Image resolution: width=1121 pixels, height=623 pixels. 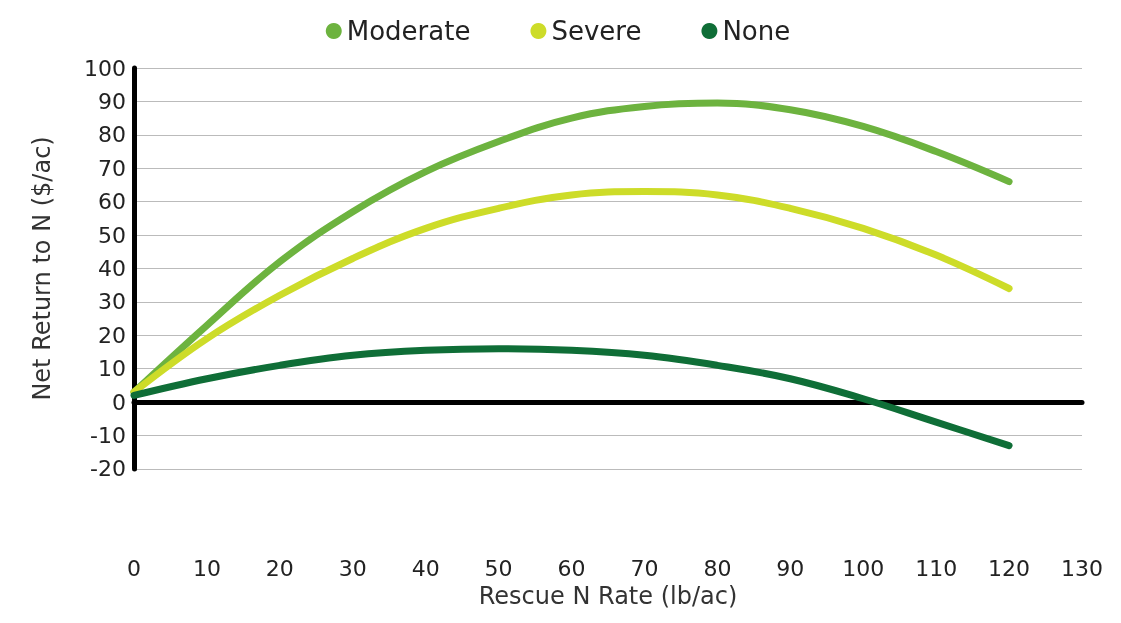 I want to click on y-tick-label: 70, so click(x=112, y=168).